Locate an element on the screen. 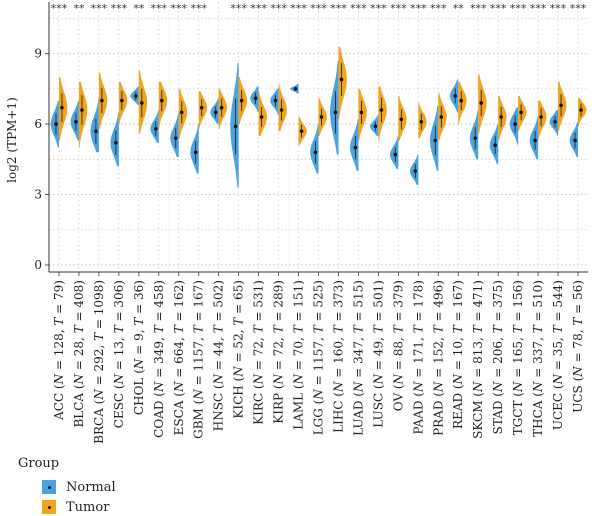 The image size is (600, 516). violin-normal-luad is located at coordinates (354, 145).